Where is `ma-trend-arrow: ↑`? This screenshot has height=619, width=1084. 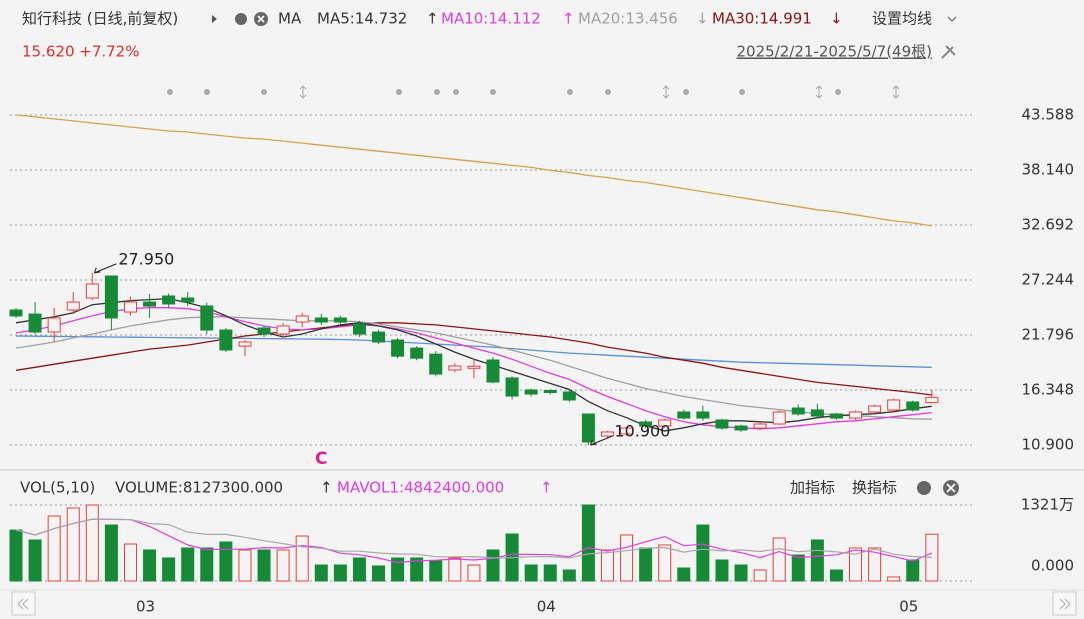
ma-trend-arrow: ↑ is located at coordinates (432, 19).